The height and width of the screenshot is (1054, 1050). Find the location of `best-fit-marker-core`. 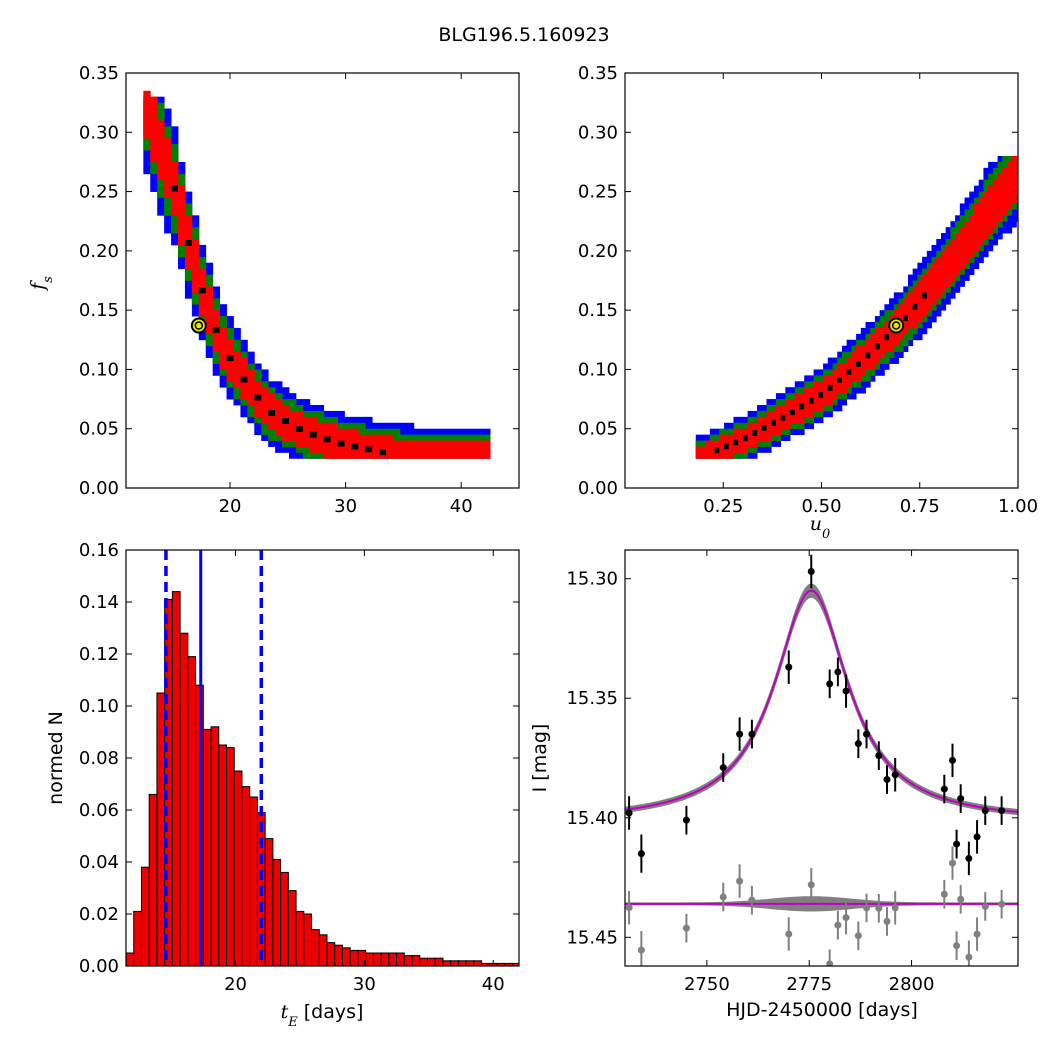

best-fit-marker-core is located at coordinates (199, 325).